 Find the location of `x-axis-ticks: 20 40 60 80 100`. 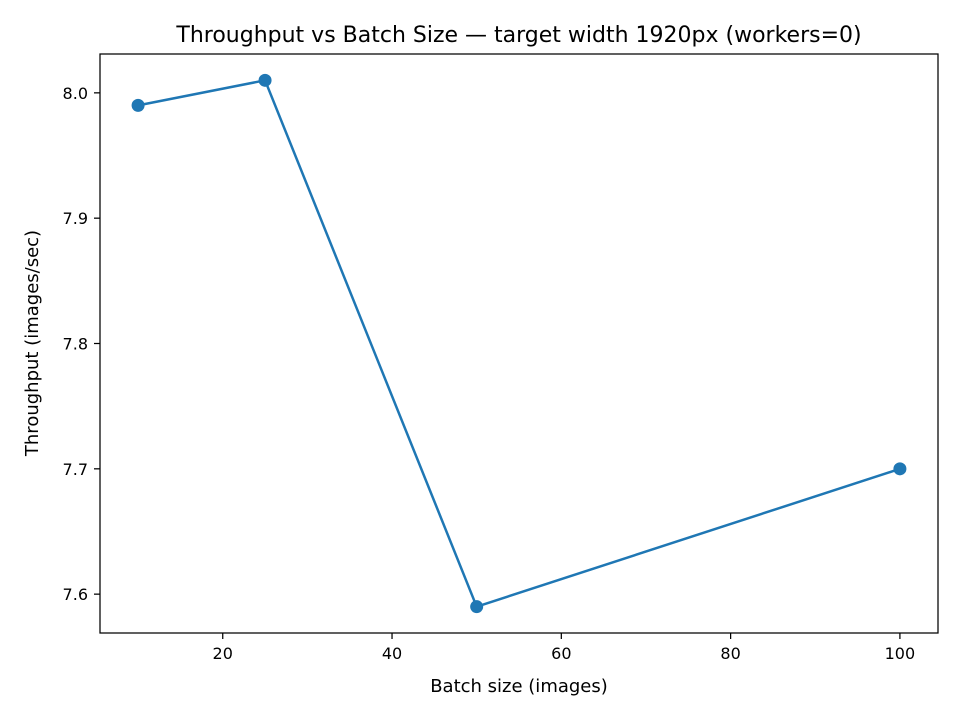

x-axis-ticks: 20 40 60 80 100 is located at coordinates (564, 648).